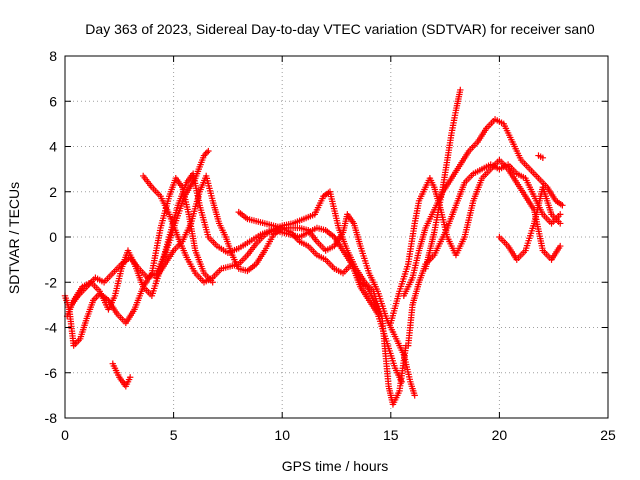  What do you see at coordinates (53, 237) in the screenshot?
I see `y-tick-label: 0` at bounding box center [53, 237].